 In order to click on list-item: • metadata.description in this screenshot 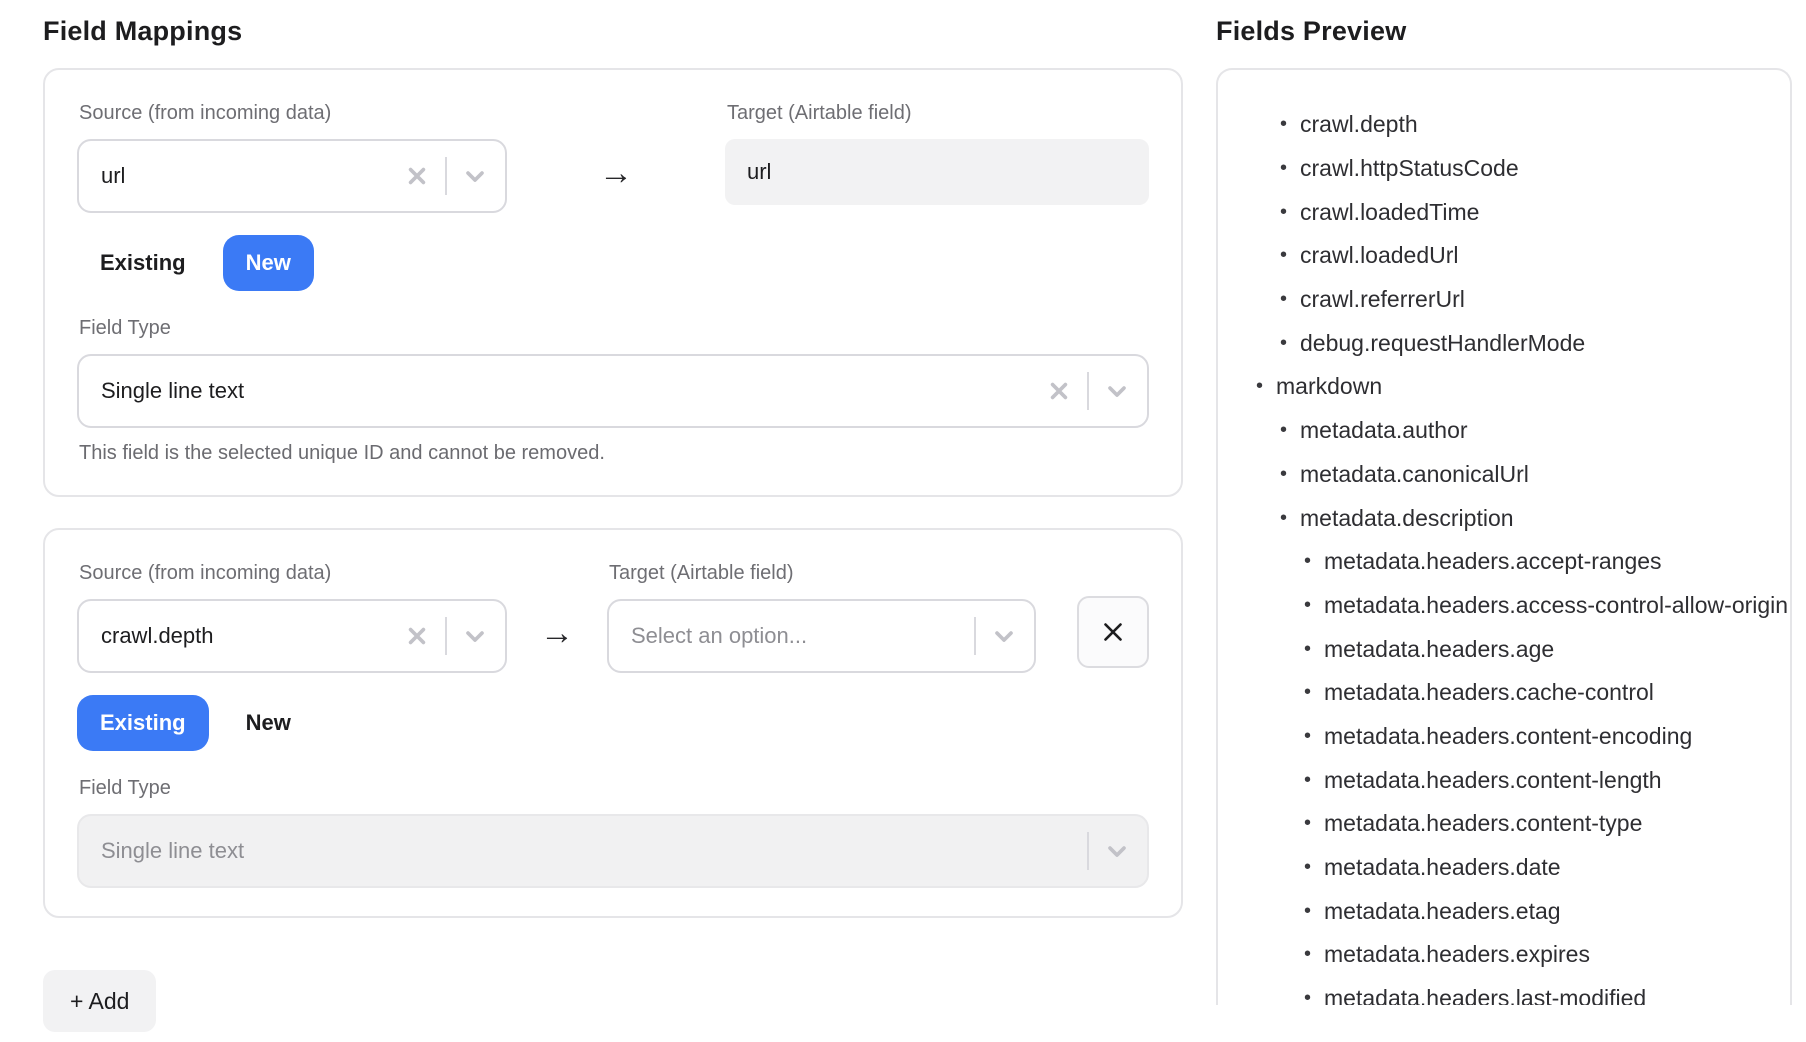, I will do `click(1504, 518)`.